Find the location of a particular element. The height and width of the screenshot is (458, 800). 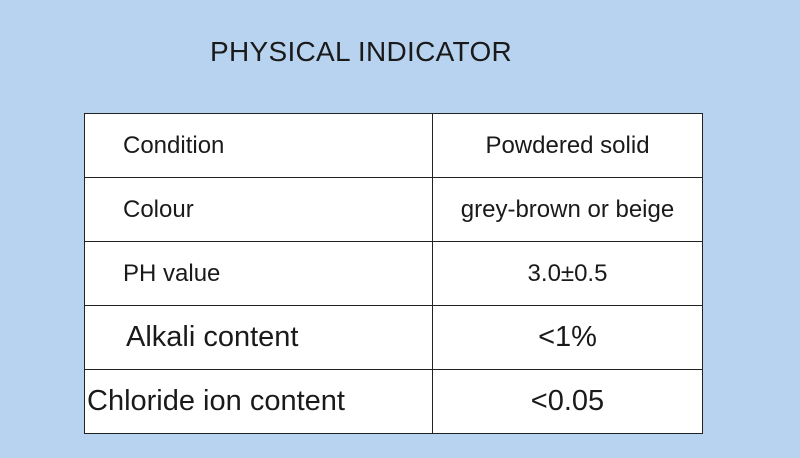

cell: Alkali content is located at coordinates (258, 337).